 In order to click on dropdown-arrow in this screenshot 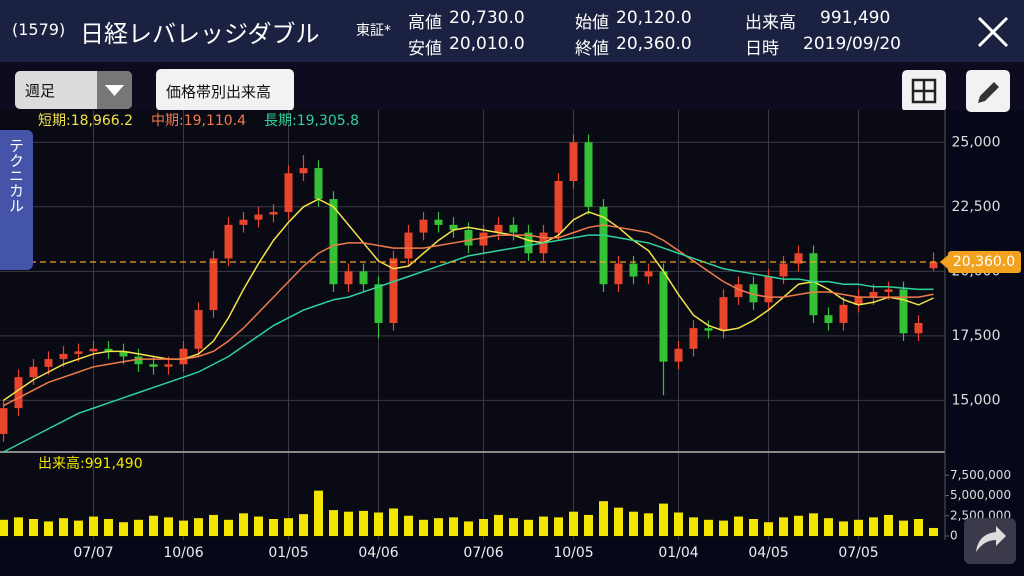, I will do `click(114, 90)`.